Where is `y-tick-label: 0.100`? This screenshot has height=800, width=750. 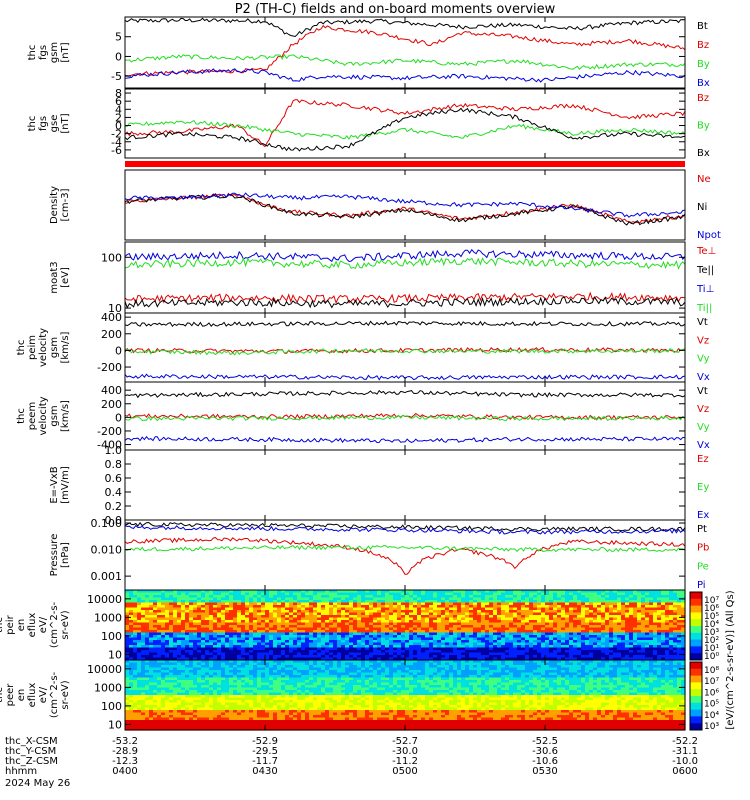
y-tick-label: 0.100 is located at coordinates (107, 523).